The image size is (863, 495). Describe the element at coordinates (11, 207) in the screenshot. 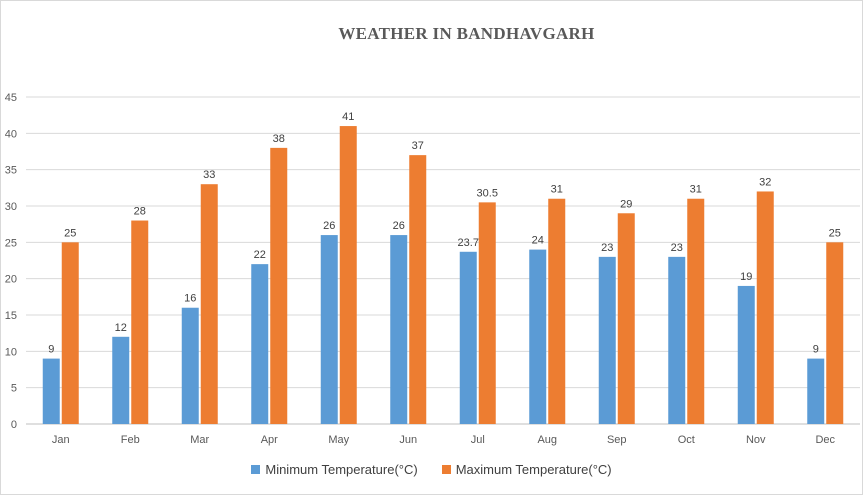

I see `y-tick-label: 30` at that location.